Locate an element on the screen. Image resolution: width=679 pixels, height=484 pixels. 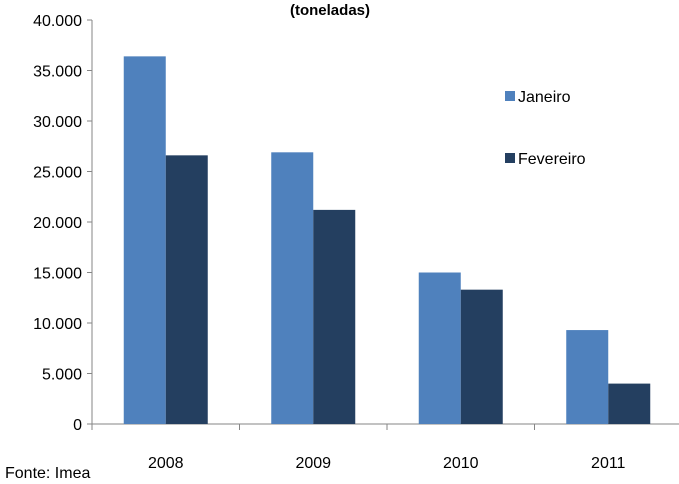
y-tick-label: 15.000 is located at coordinates (57, 274).